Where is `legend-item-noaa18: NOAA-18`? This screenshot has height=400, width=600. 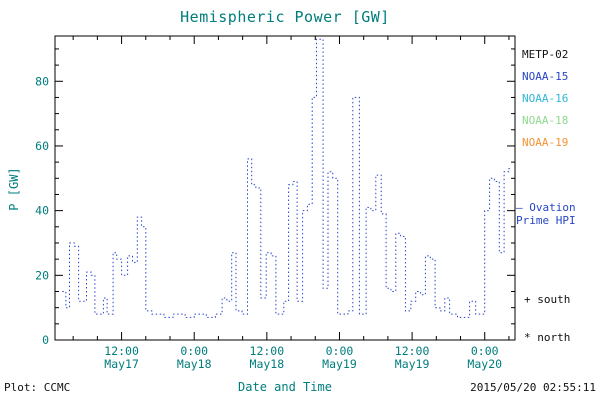
legend-item-noaa18: NOAA-18 is located at coordinates (545, 120).